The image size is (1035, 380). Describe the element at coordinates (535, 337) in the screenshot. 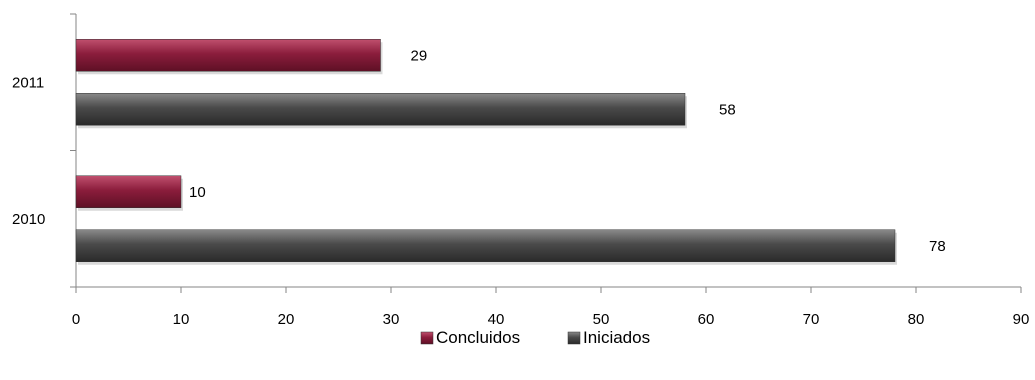

I see `legend: Concluidos Iniciados` at that location.